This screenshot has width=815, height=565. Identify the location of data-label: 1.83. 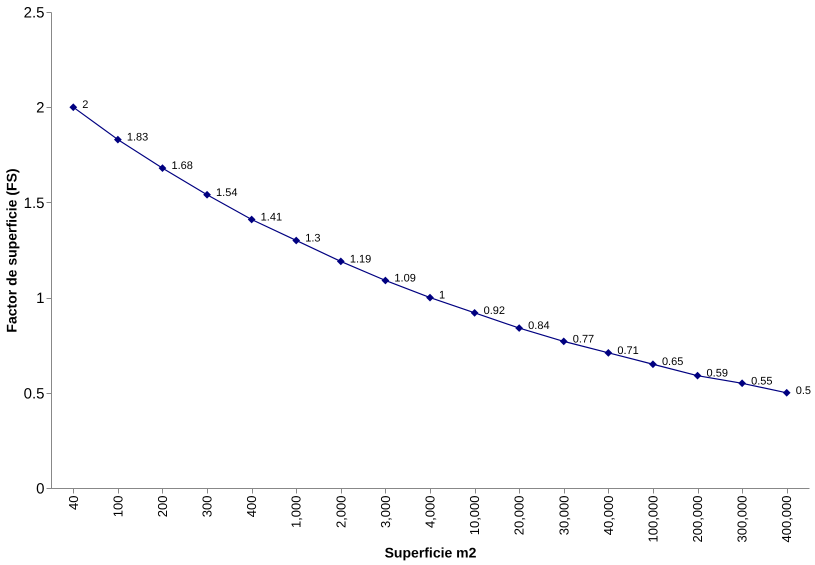
(137, 138).